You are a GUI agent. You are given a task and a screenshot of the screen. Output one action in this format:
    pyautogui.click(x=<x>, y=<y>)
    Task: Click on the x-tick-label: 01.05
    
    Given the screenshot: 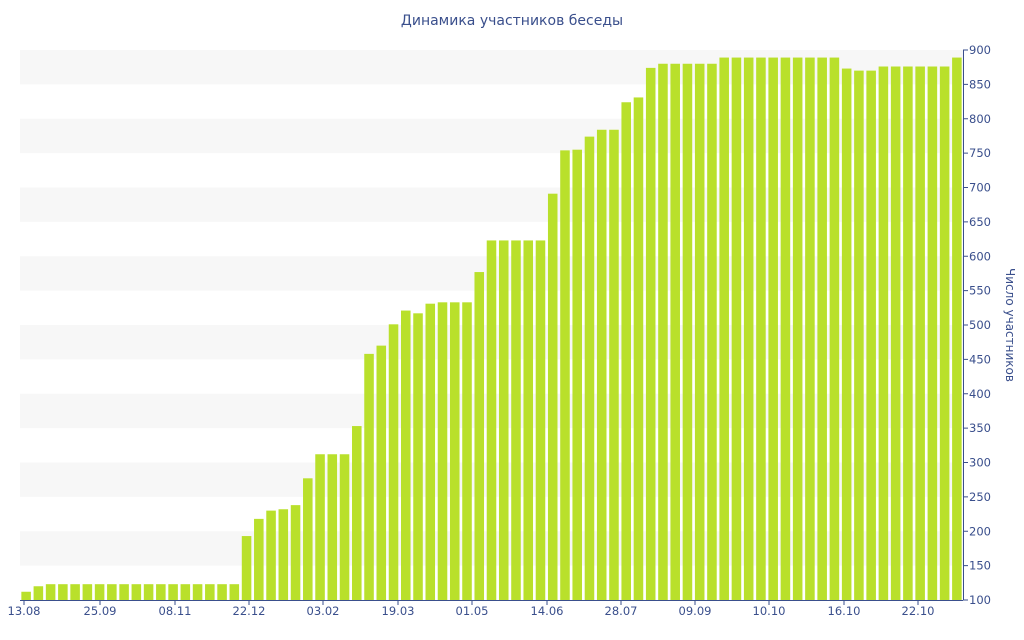 What is the action you would take?
    pyautogui.click(x=472, y=611)
    